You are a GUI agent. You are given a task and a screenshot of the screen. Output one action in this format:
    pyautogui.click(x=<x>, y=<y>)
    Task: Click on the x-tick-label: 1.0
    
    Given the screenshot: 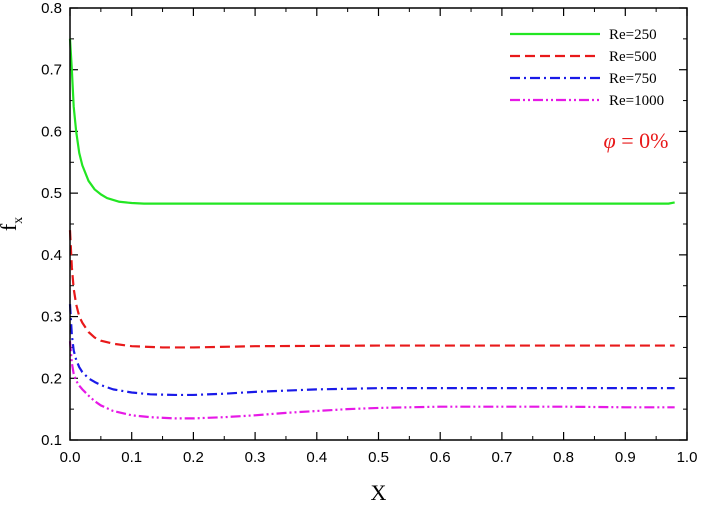 What is the action you would take?
    pyautogui.click(x=687, y=457)
    